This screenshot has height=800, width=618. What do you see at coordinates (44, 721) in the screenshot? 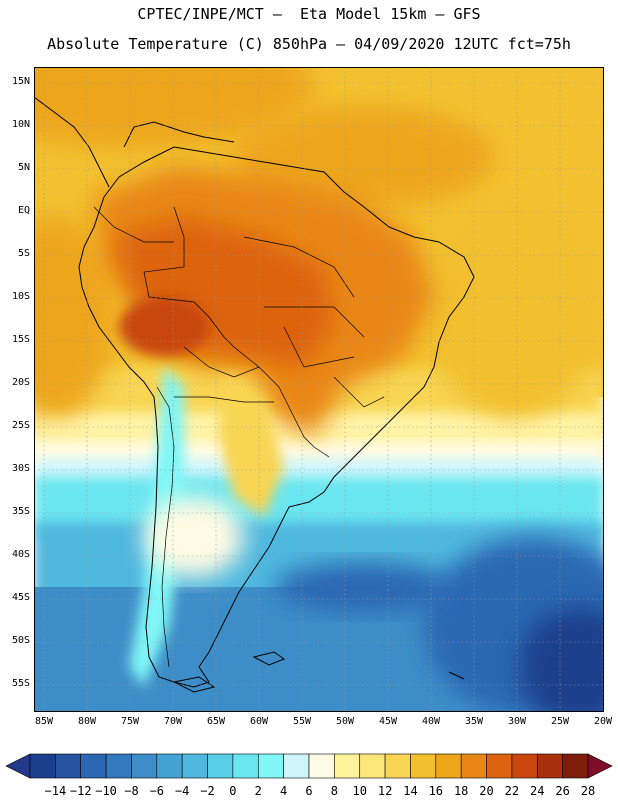
I see `longitude-label: 85W` at bounding box center [44, 721].